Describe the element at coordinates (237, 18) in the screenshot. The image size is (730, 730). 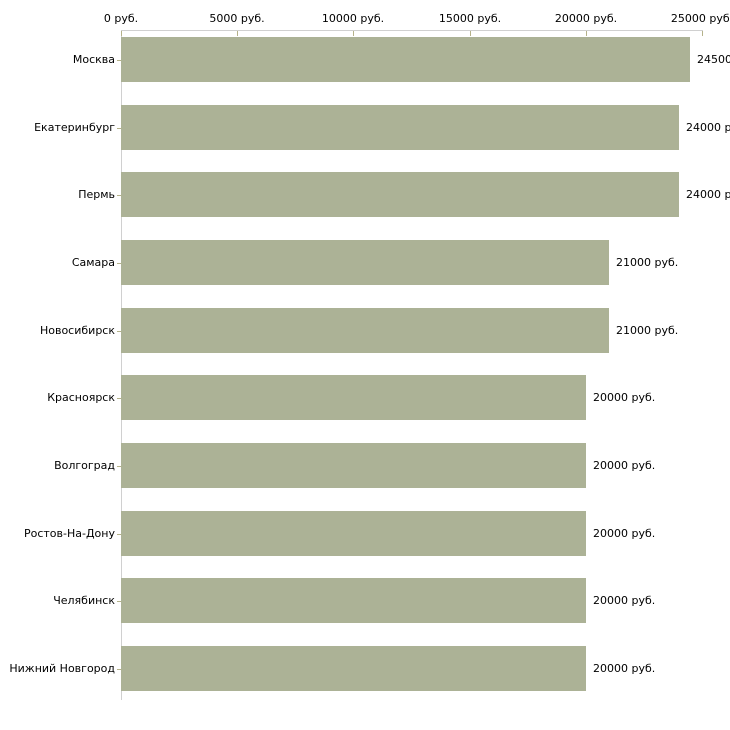
I see `x-tick-label: 5000 руб.` at that location.